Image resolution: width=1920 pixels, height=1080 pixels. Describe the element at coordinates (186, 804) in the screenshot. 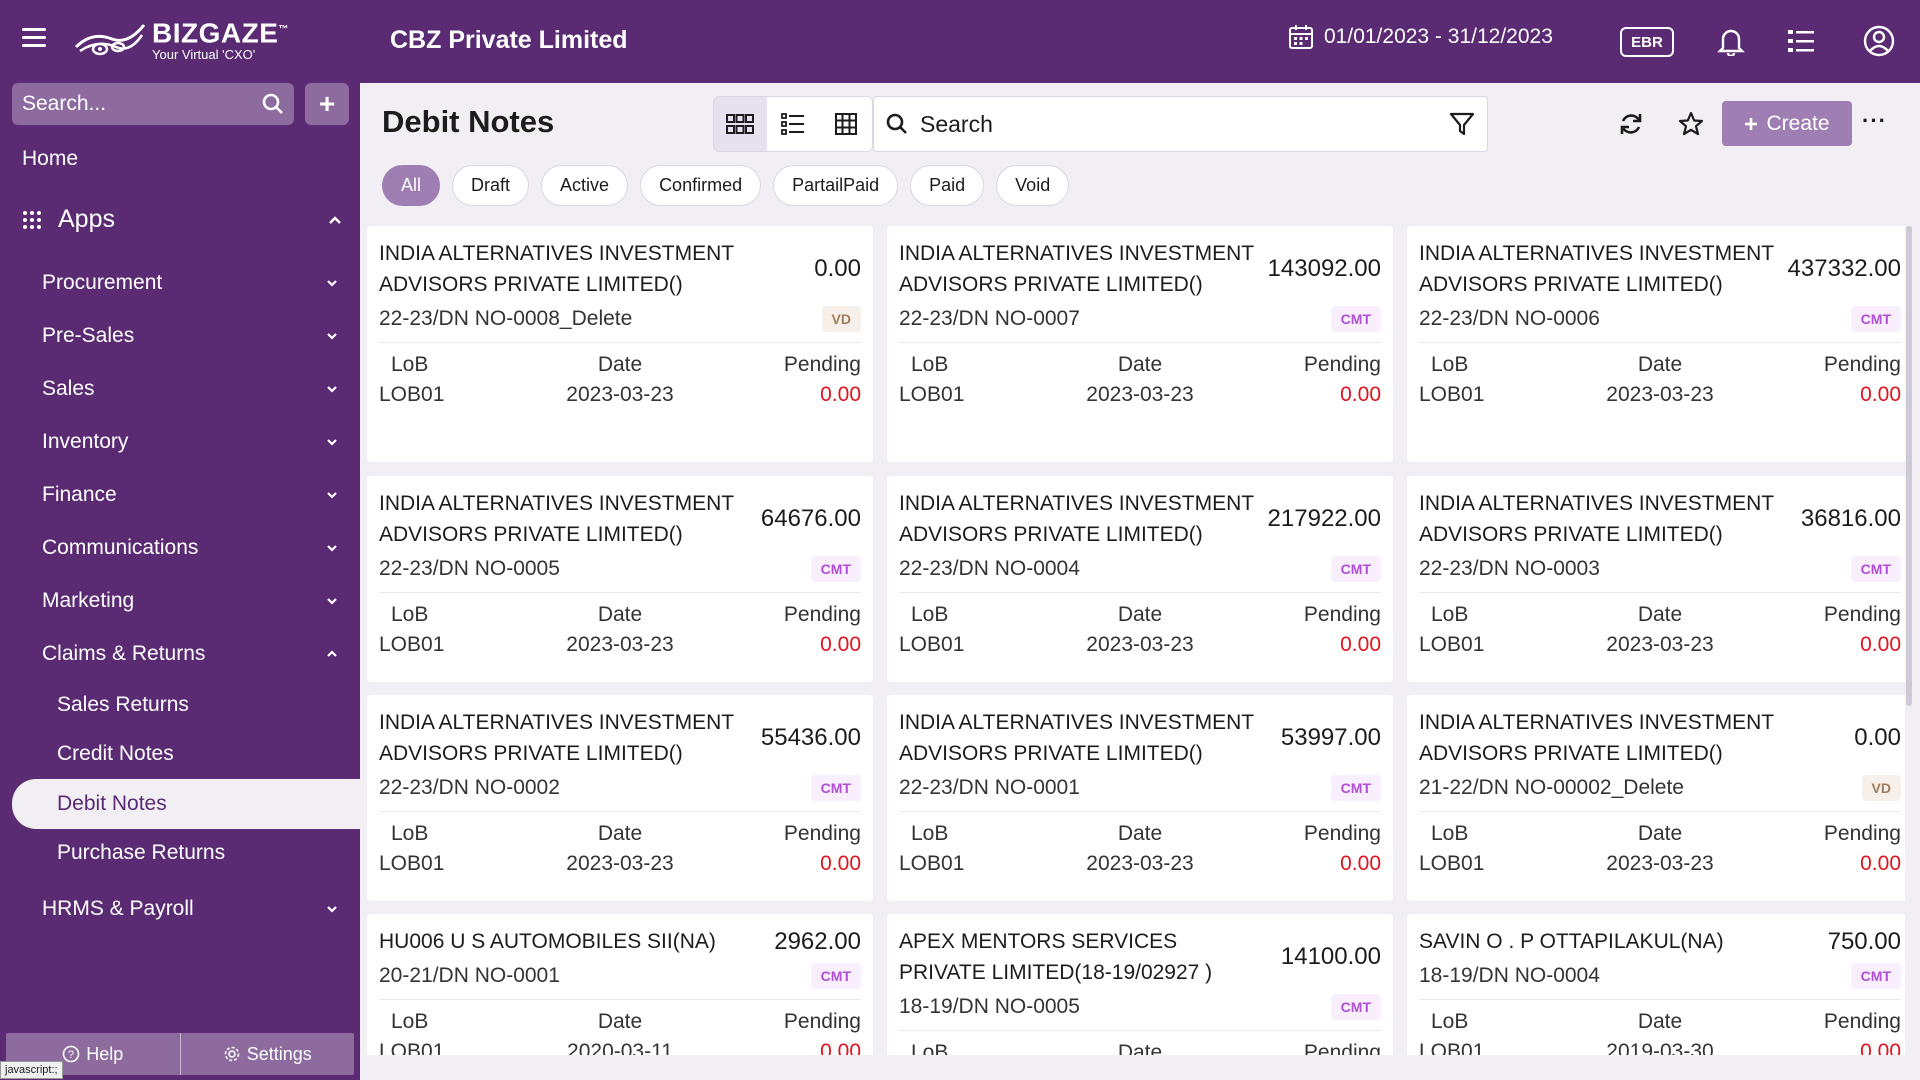

I see `sidebar-item-debit-notes: Debit Notes` at that location.